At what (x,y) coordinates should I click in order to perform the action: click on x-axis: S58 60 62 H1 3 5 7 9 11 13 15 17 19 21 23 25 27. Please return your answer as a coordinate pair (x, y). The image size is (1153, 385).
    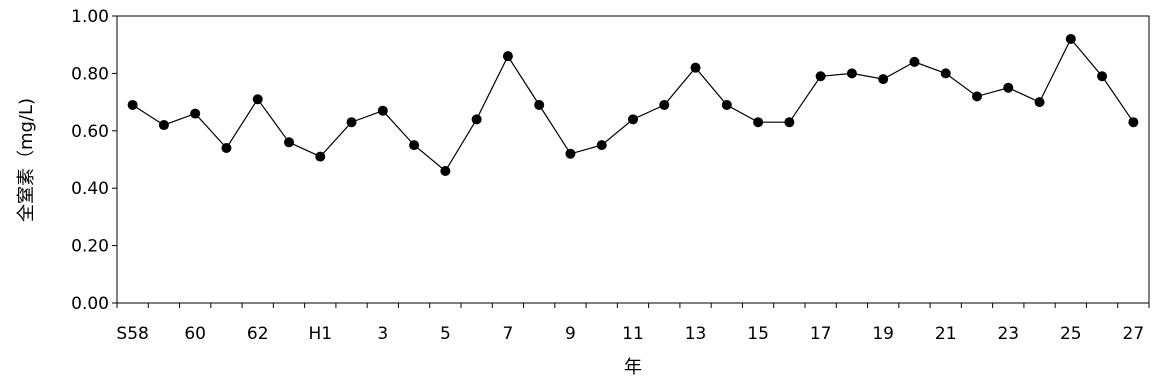
    Looking at the image, I should click on (633, 323).